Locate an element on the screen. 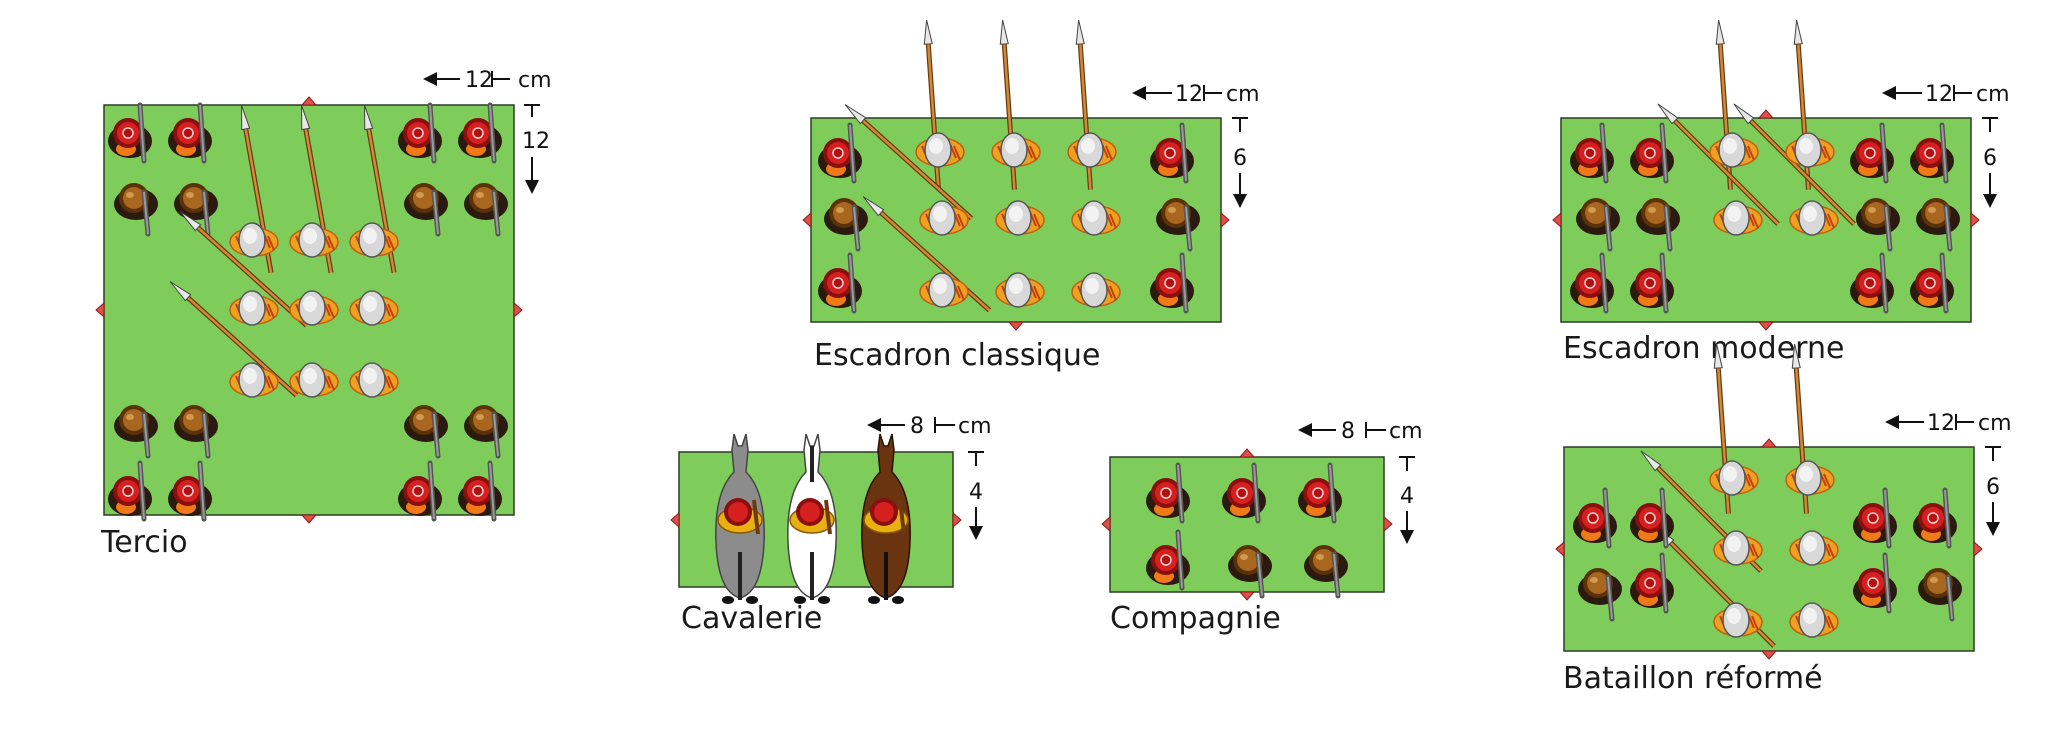 This screenshot has width=2049, height=748. escadron-classique-caption: Escadron classique is located at coordinates (957, 355).